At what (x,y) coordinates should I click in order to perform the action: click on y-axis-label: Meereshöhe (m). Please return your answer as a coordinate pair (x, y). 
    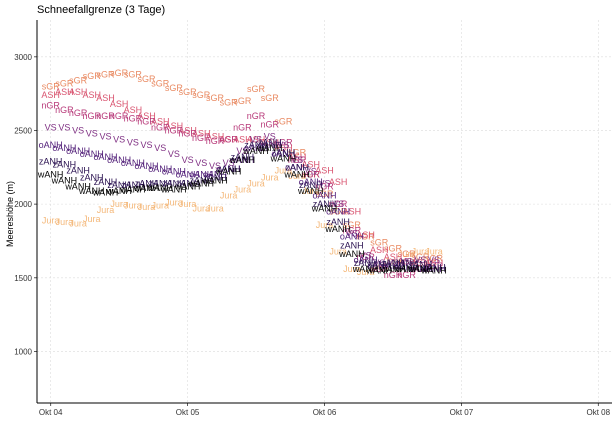
    Looking at the image, I should click on (10, 214).